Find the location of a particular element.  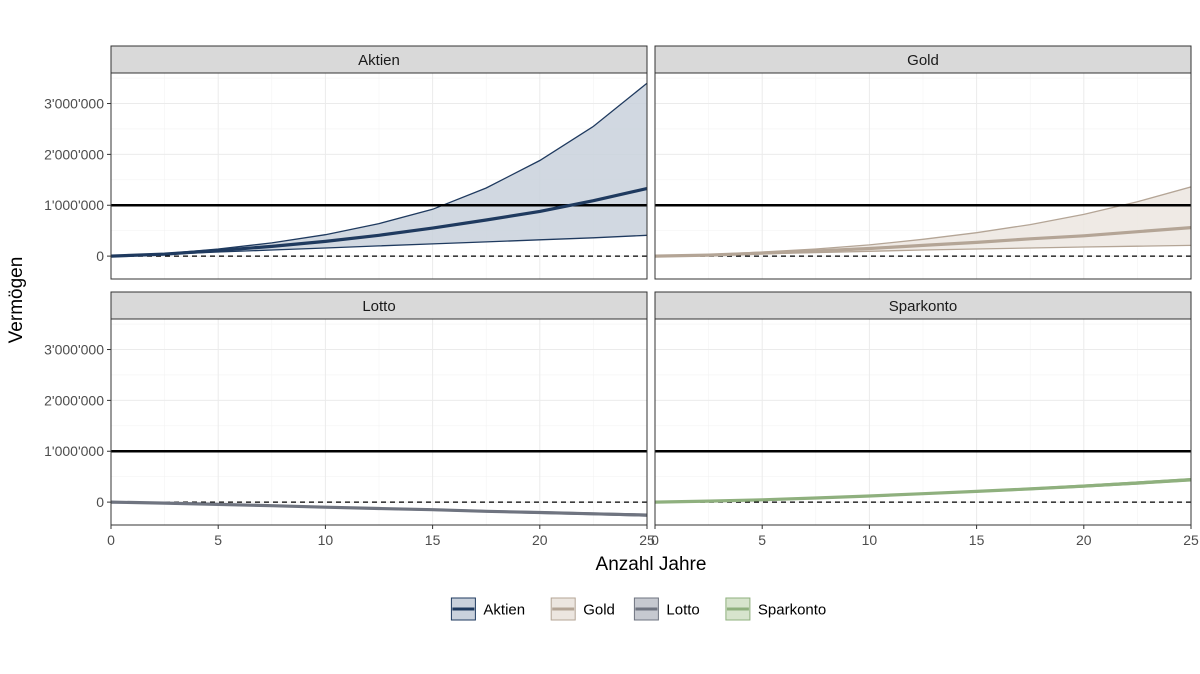

legend-item-gold: Gold is located at coordinates (582, 609).